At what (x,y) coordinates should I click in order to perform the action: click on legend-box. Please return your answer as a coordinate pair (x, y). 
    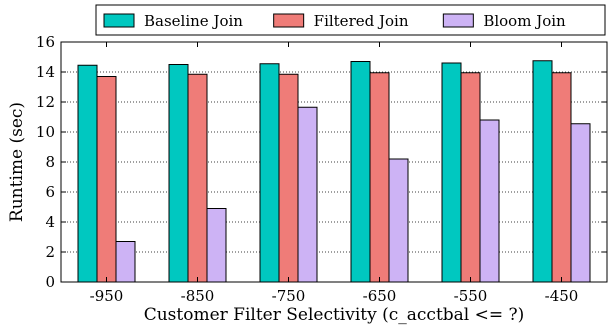
    Looking at the image, I should click on (350, 20).